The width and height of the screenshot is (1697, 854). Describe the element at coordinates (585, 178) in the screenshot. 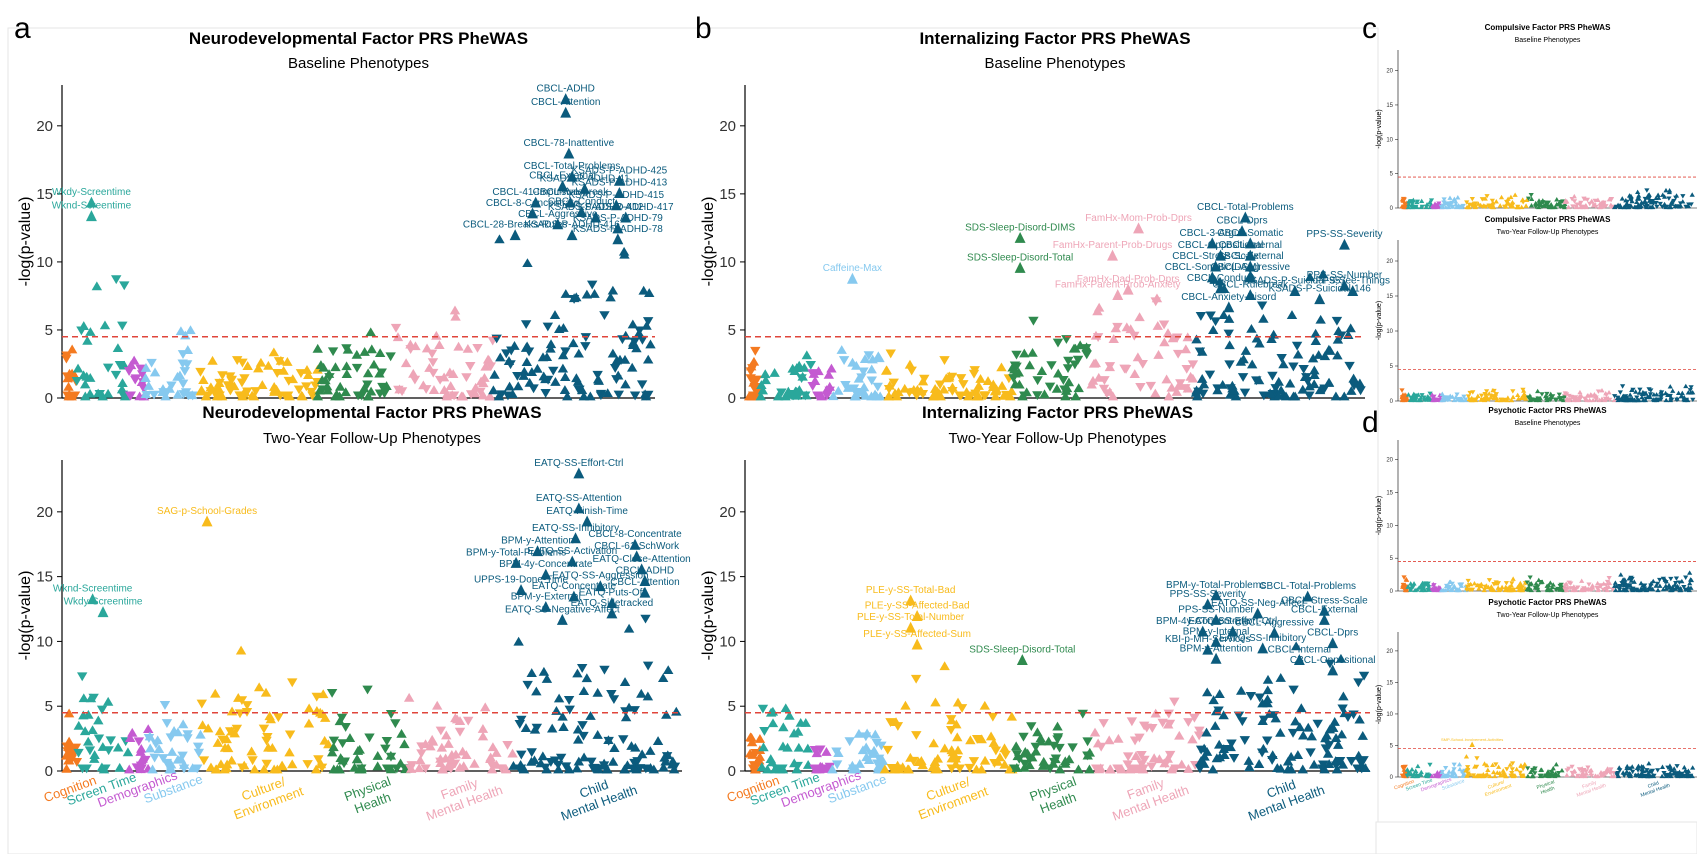

I see `phenotype-label: KSADS-P-ADHD-41` at that location.